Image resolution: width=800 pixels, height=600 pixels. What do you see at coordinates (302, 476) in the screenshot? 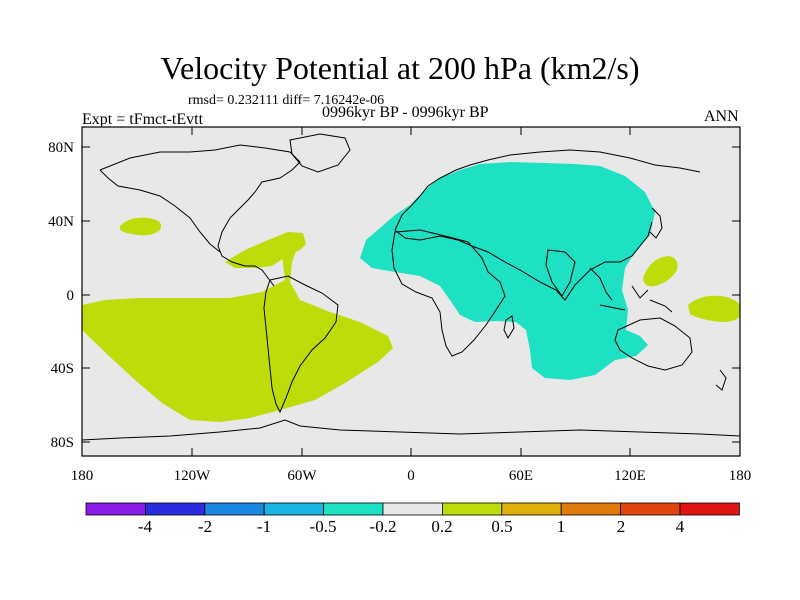
I see `lon-label-60w: 60W` at bounding box center [302, 476].